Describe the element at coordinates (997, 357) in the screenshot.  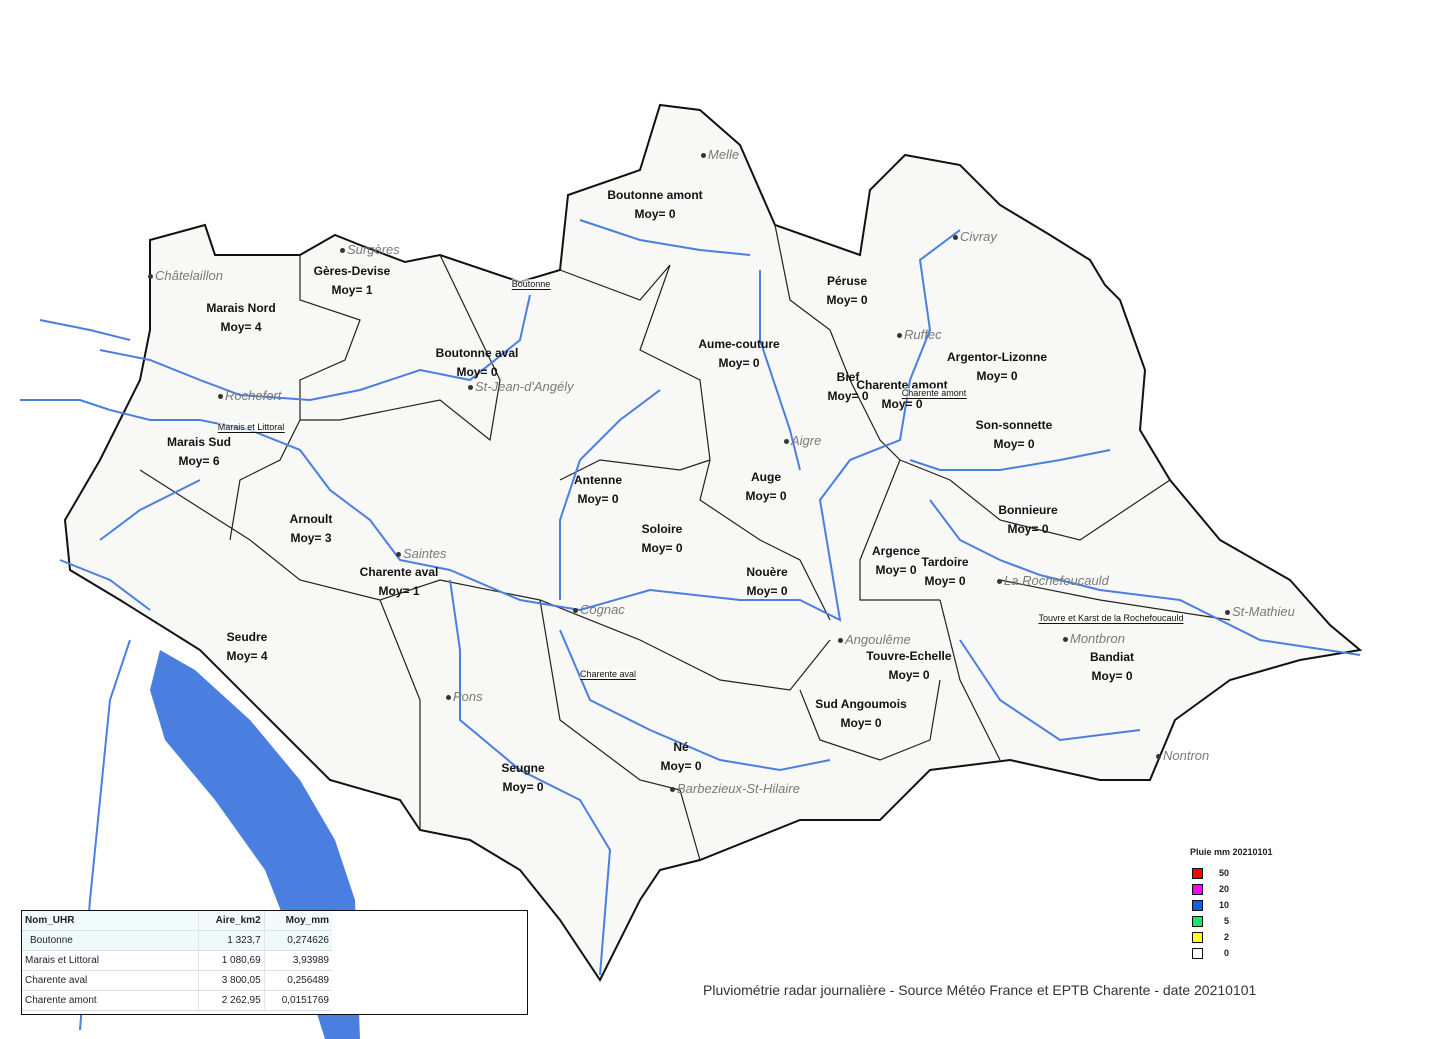
I see `basin-name: Argentor-Lizonne` at that location.